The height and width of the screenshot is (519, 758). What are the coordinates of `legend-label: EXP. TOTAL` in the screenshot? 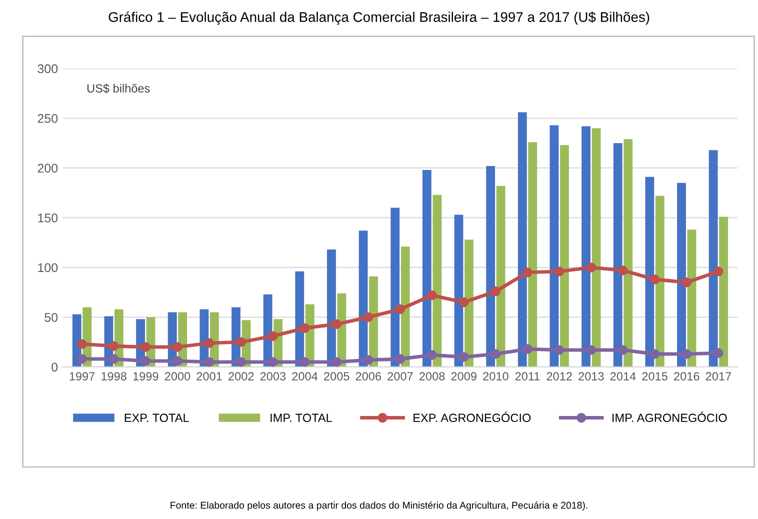 It's located at (156, 418).